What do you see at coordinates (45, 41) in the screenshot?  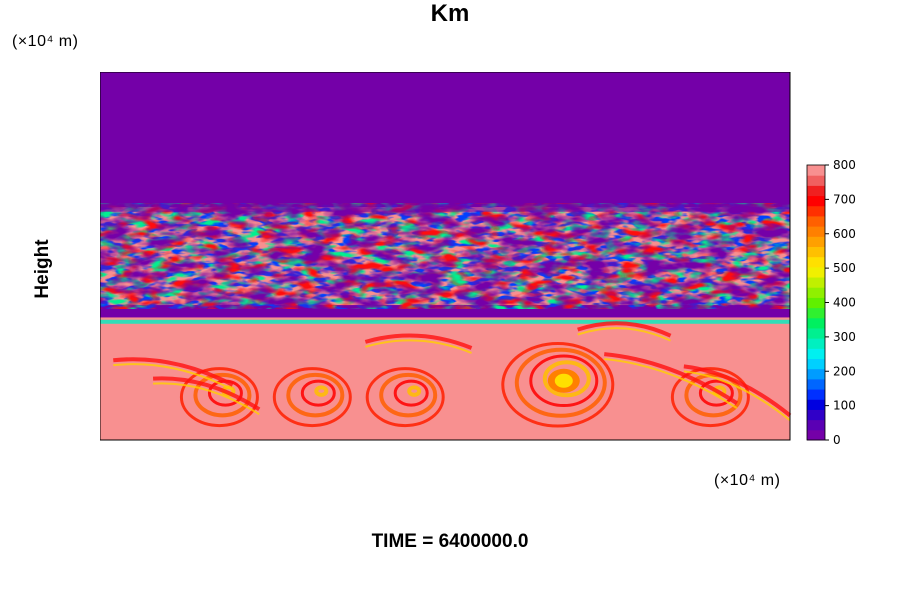 I see `y-axis-units: (×10⁴ m)` at bounding box center [45, 41].